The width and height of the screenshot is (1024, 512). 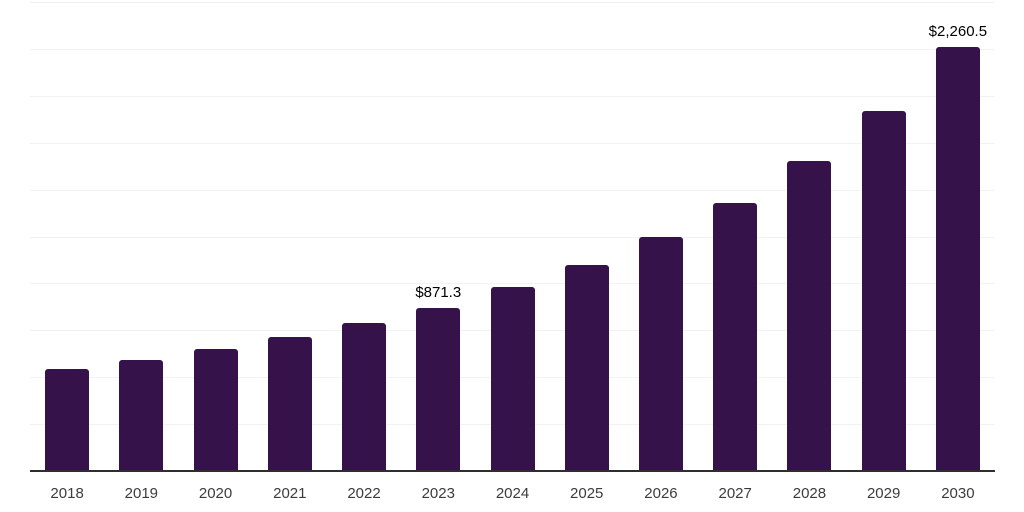 I want to click on x-tick-2018: 2018, so click(x=67, y=493).